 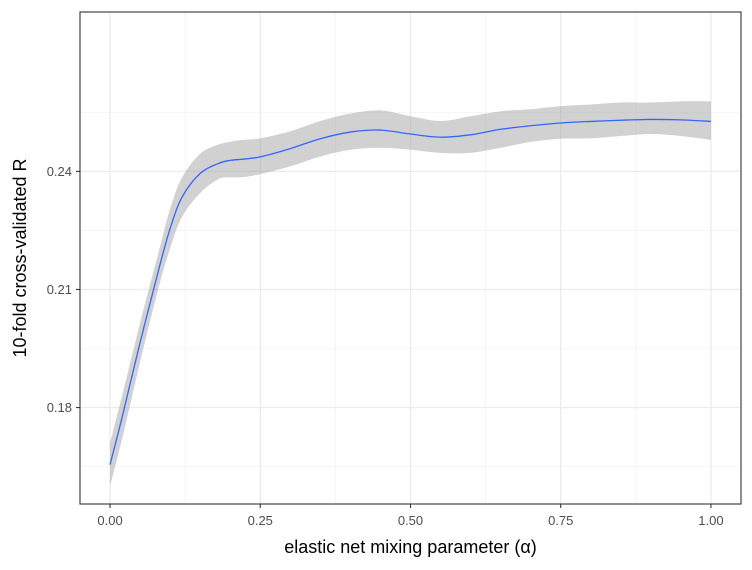 I want to click on y-axis-ticks: 0.18 0.21 0.24, so click(x=63, y=289).